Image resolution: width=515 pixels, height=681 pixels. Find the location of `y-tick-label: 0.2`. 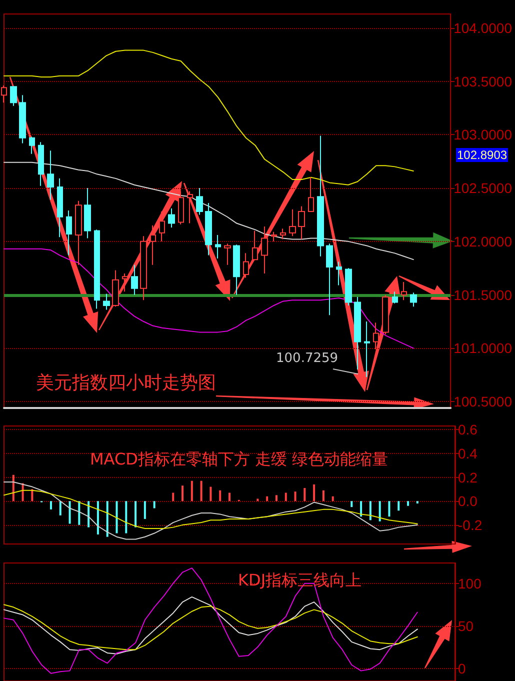

y-tick-label: 0.2 is located at coordinates (468, 477).